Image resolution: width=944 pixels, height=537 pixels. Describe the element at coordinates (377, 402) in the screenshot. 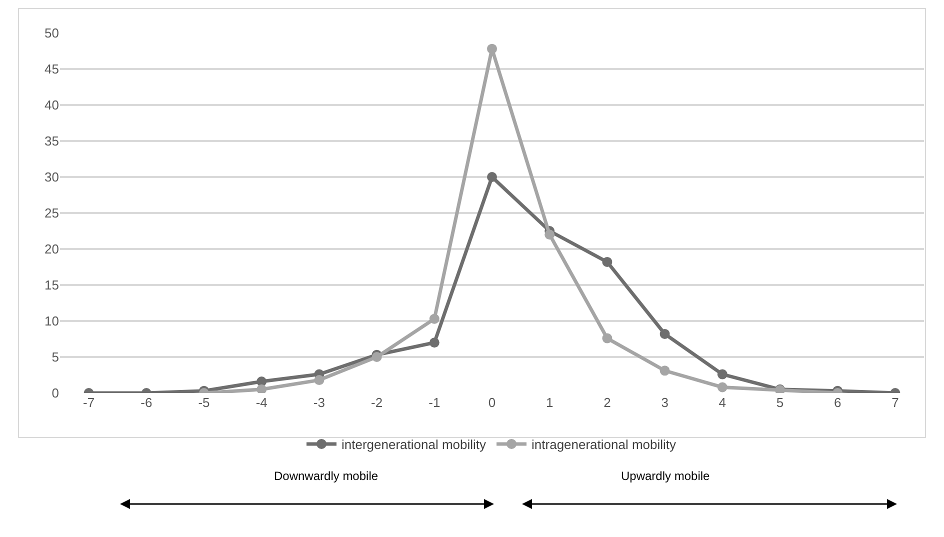

I see `x-tick-label: -2` at that location.